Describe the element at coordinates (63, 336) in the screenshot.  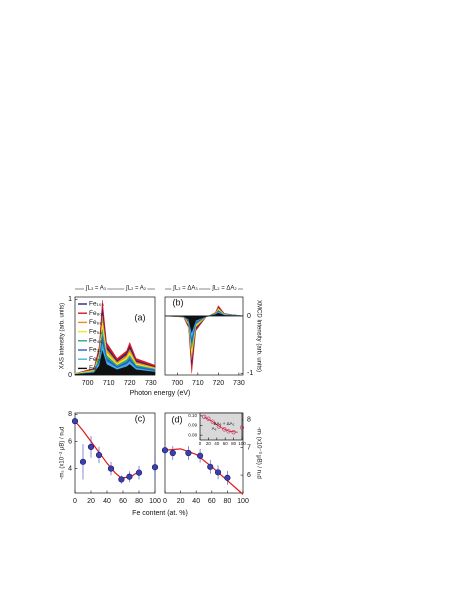
I see `y-axis-label: XAS Intensity (arb. units)` at that location.